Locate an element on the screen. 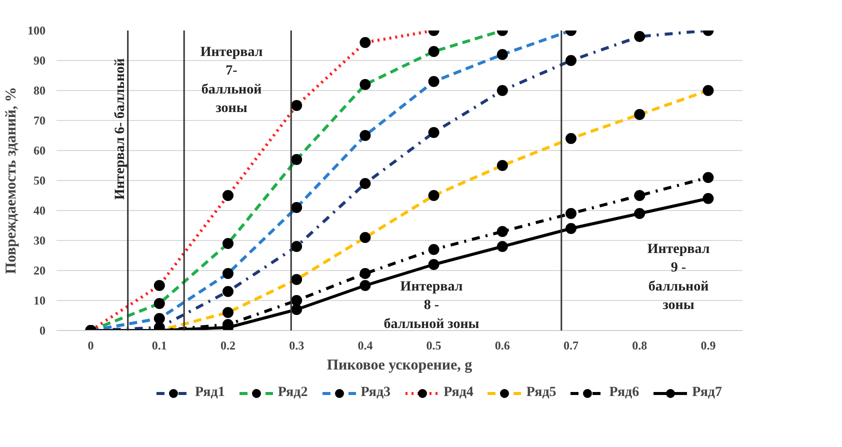 The height and width of the screenshot is (447, 842). legend-label: Ряд2 is located at coordinates (293, 393).